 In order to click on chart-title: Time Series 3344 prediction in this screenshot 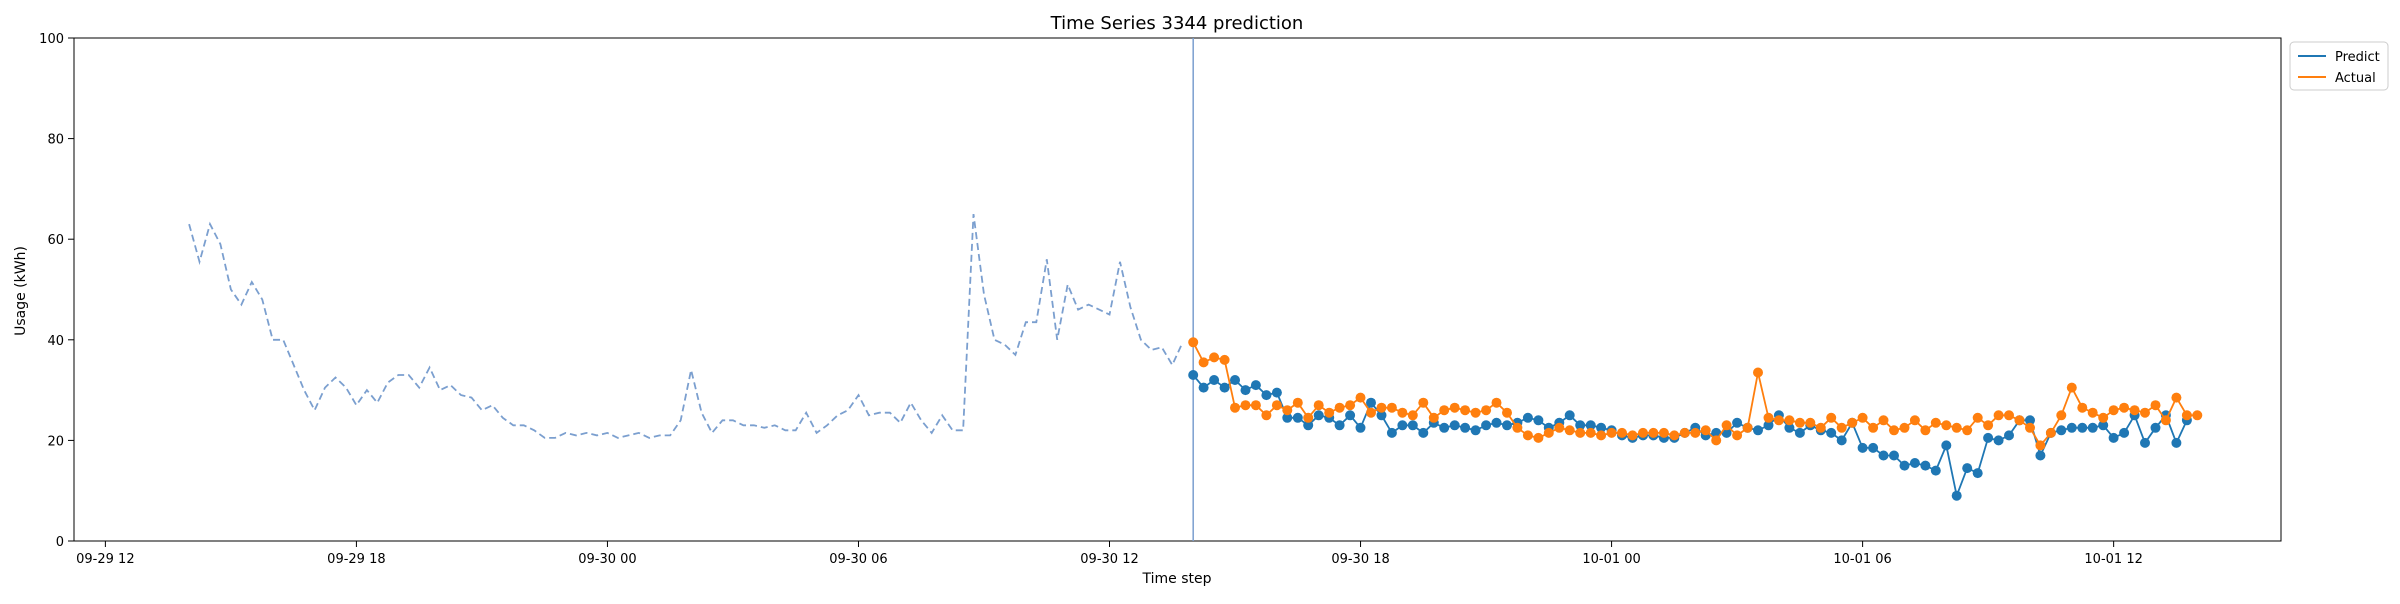, I will do `click(1177, 23)`.